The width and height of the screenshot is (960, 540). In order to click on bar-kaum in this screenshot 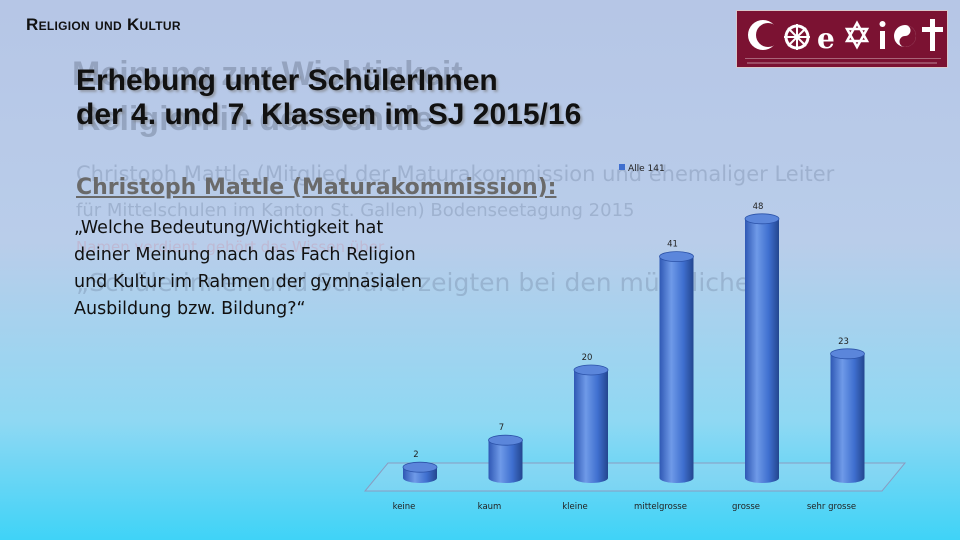, I will do `click(505, 458)`.